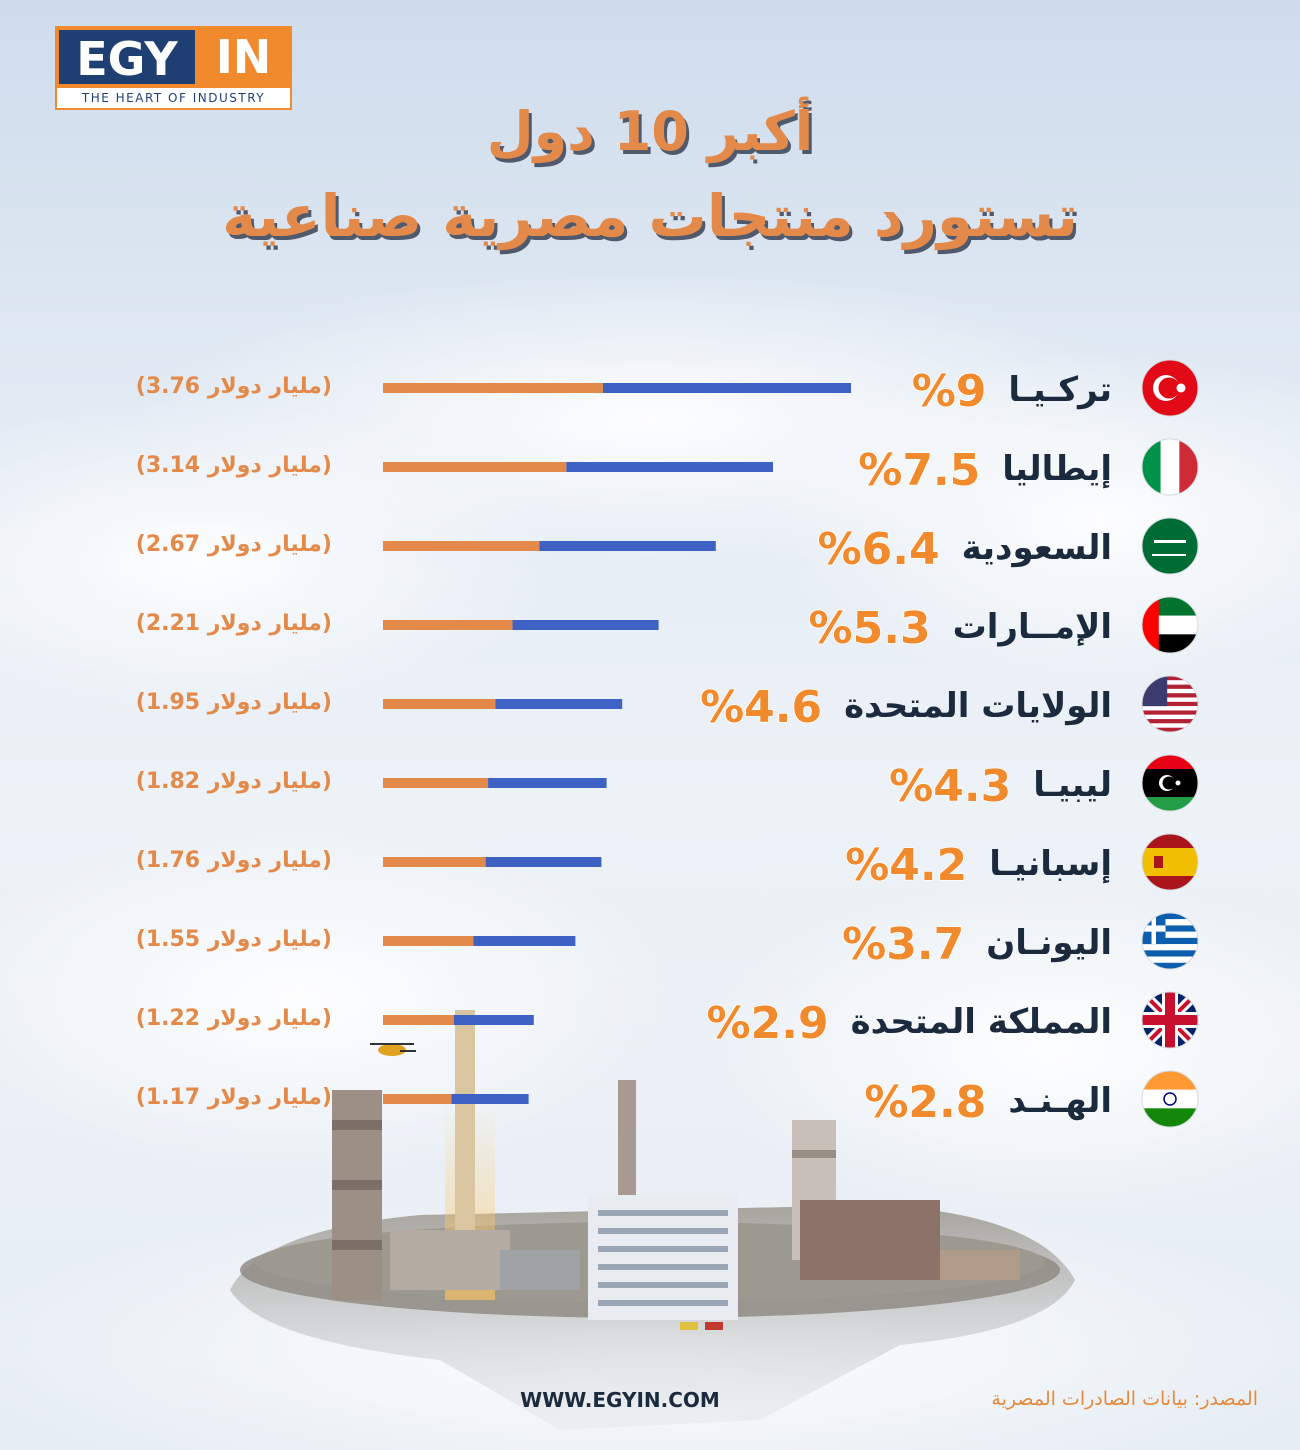  Describe the element at coordinates (1170, 546) in the screenshot. I see `saudi-arabia-flag-icon` at that location.